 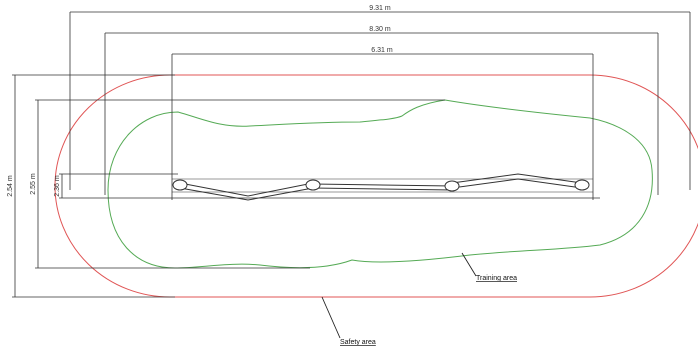 What do you see at coordinates (348, 321) in the screenshot?
I see `safety-area-callout: Safety area` at bounding box center [348, 321].